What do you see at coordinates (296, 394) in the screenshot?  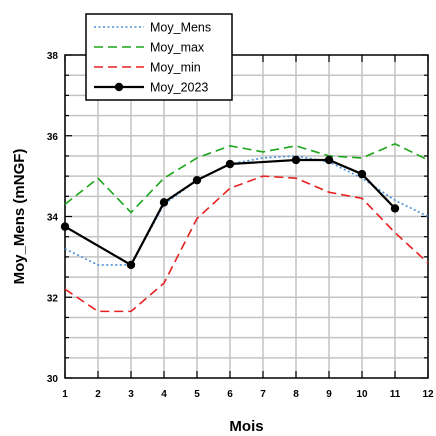 I see `x-tick-label: 8` at bounding box center [296, 394].